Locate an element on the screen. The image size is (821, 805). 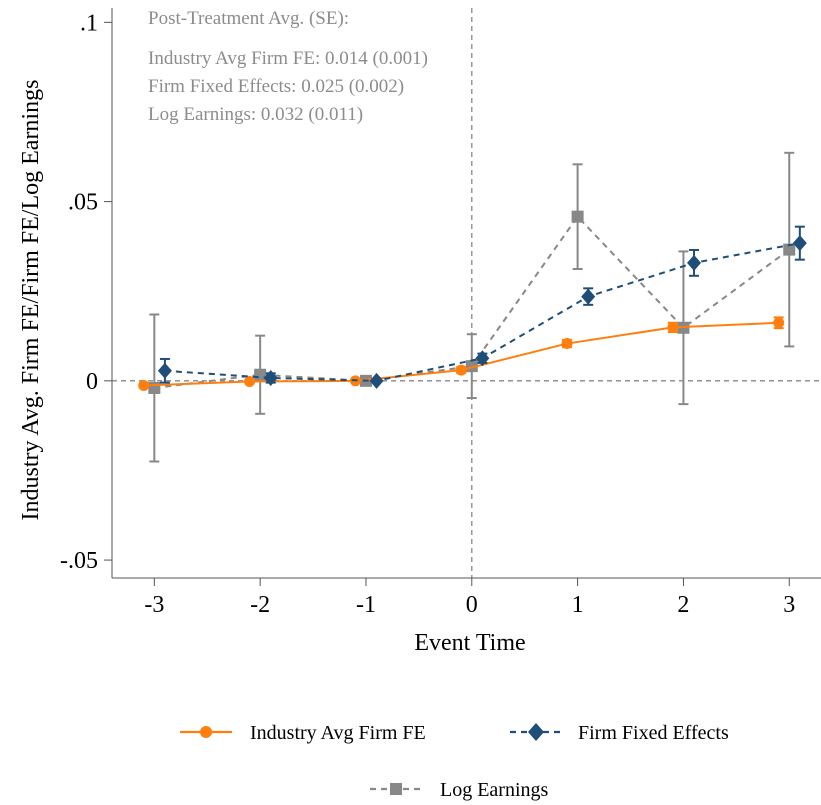
x-tick-label: -2 is located at coordinates (260, 605).